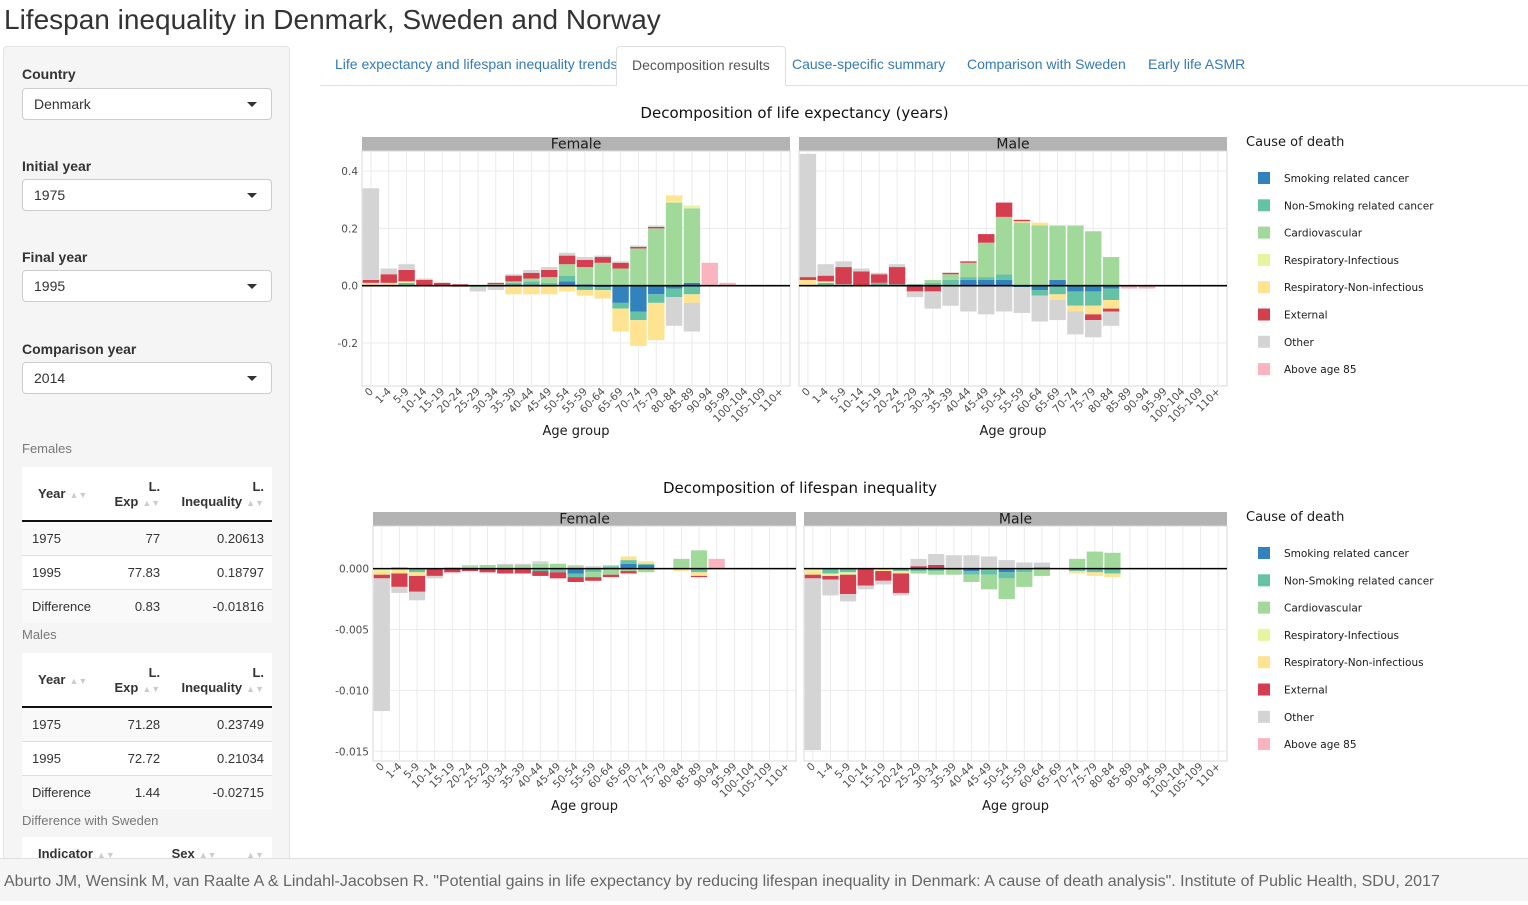 The image size is (1528, 905). I want to click on table-row: 1975 71.28 0.23749, so click(147, 724).